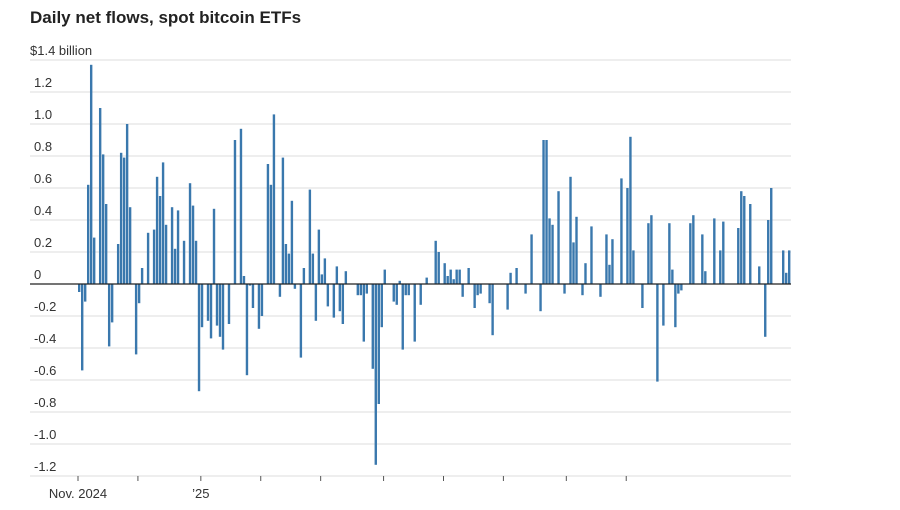 The height and width of the screenshot is (510, 900). Describe the element at coordinates (45, 306) in the screenshot. I see `y-tick-label: -0.2` at that location.